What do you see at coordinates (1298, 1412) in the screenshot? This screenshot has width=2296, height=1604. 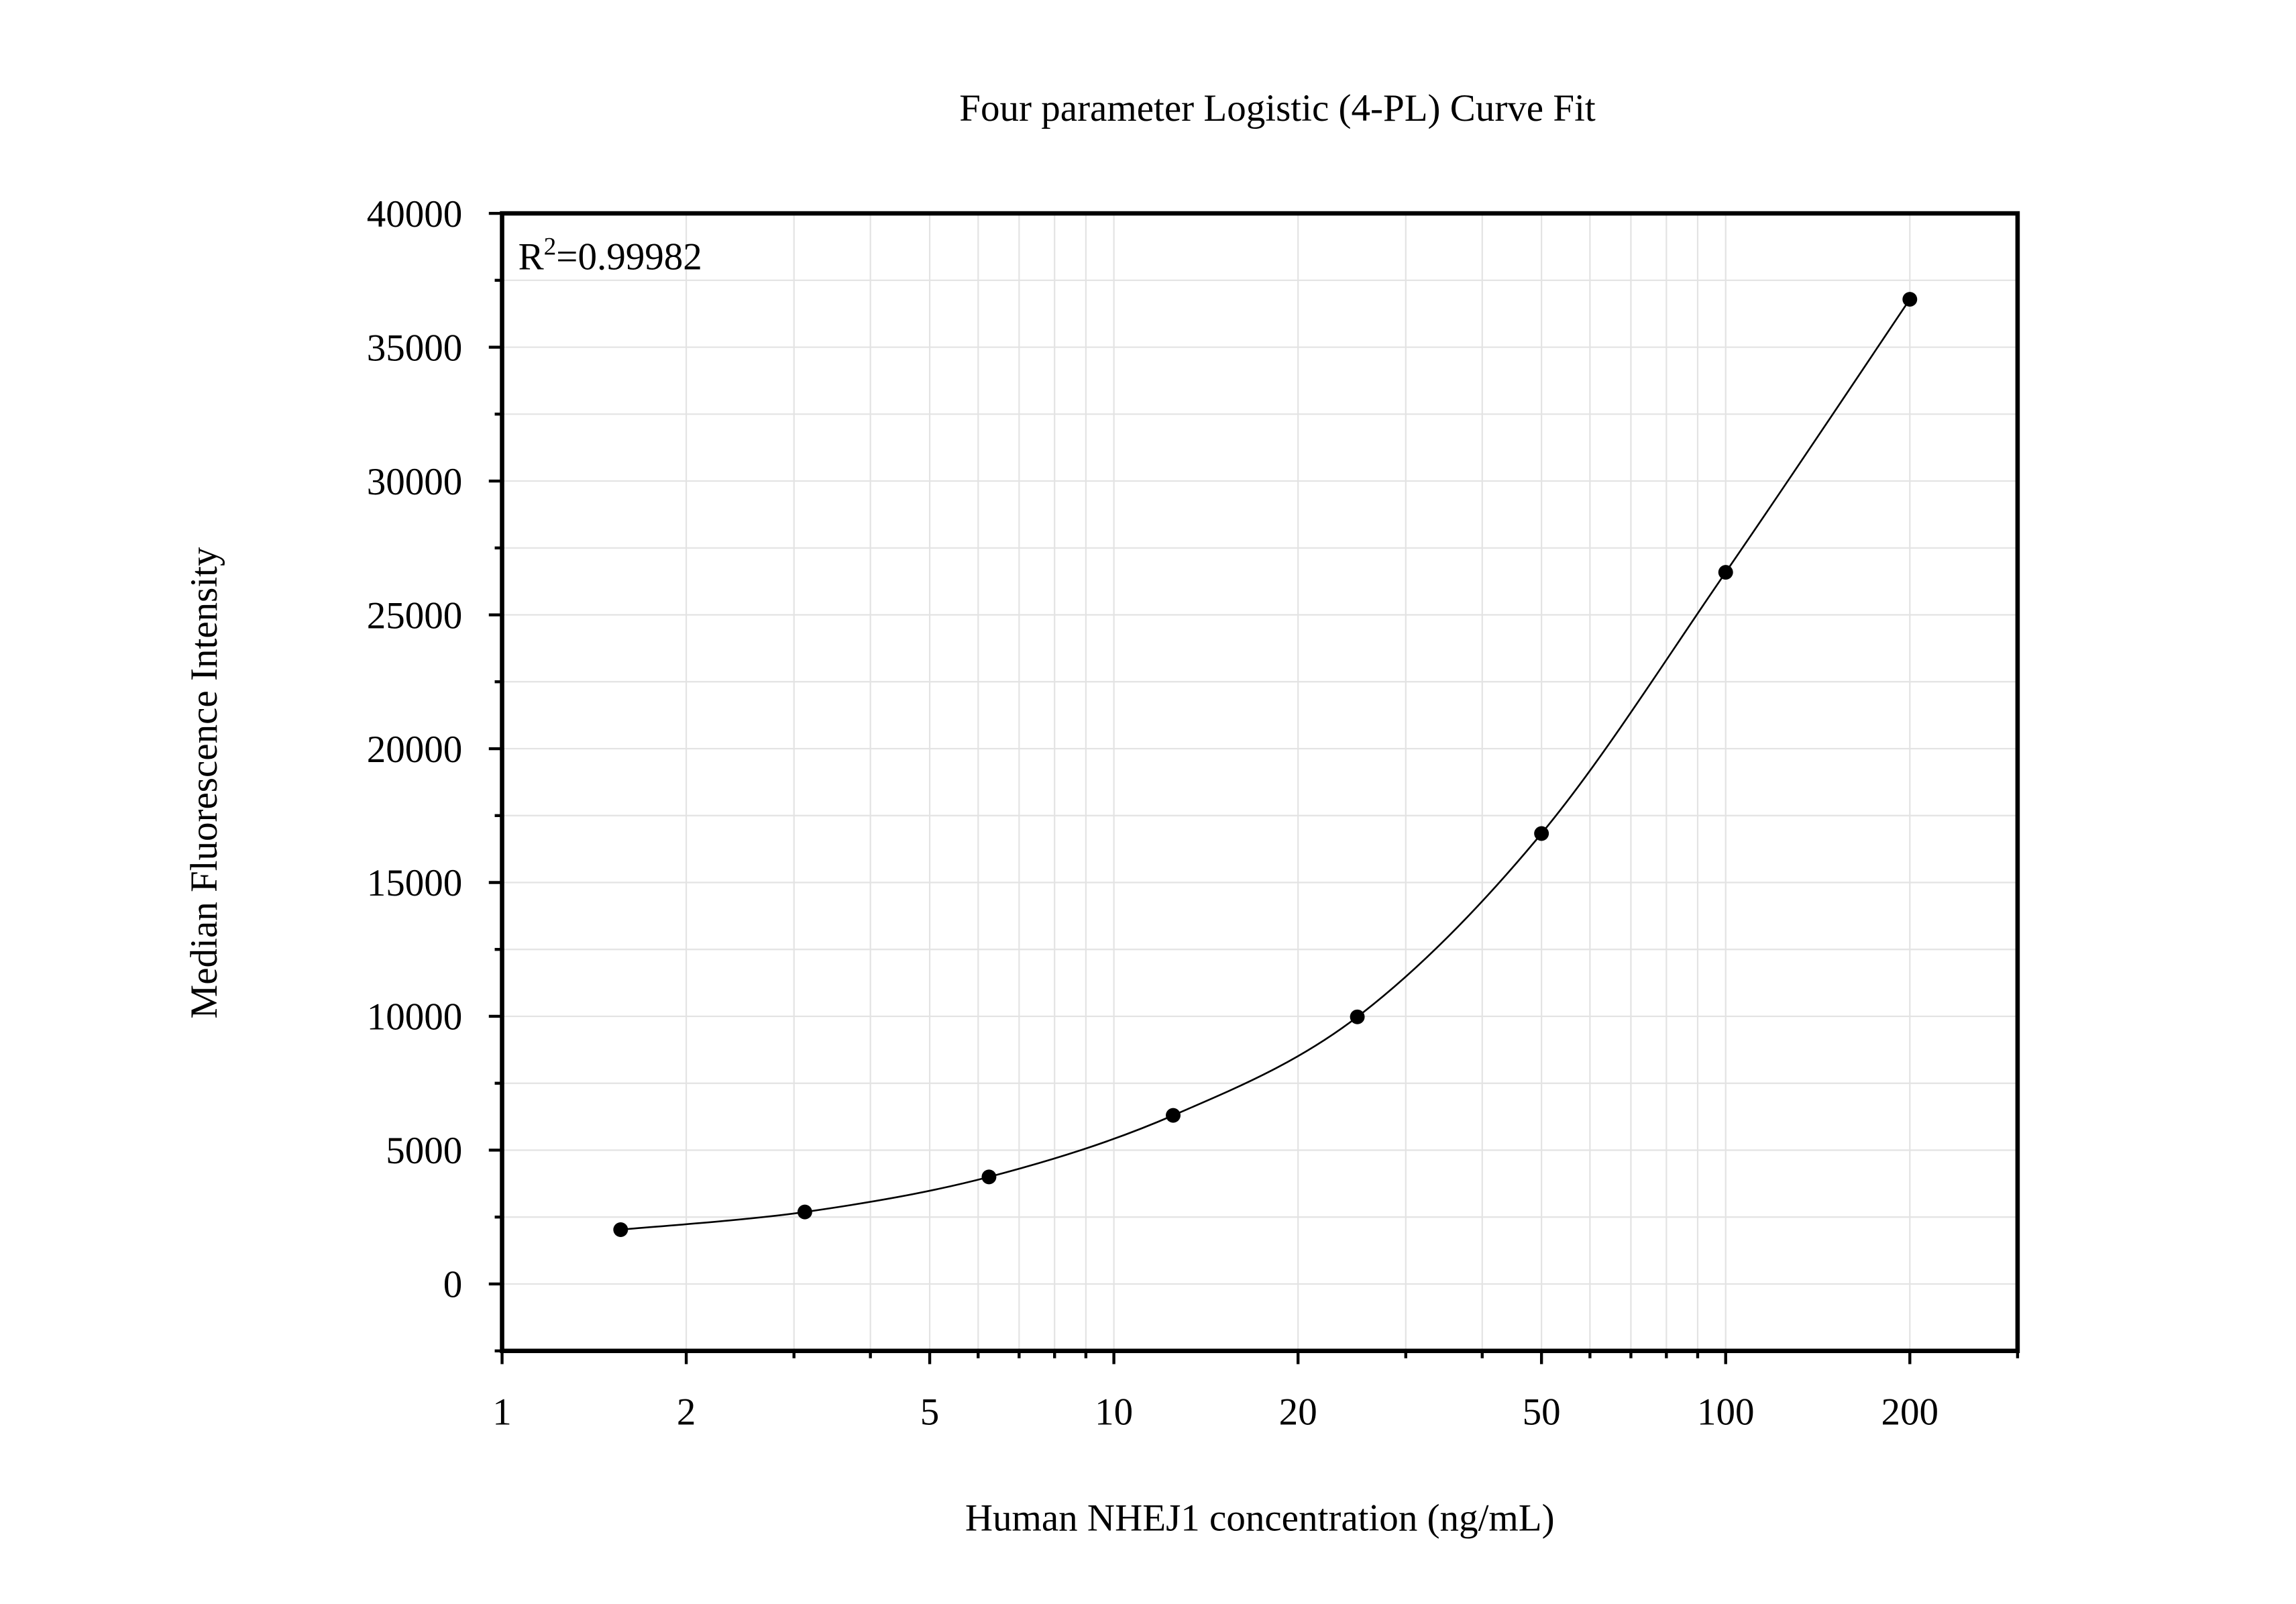 I see `x-tick-label: 20` at bounding box center [1298, 1412].